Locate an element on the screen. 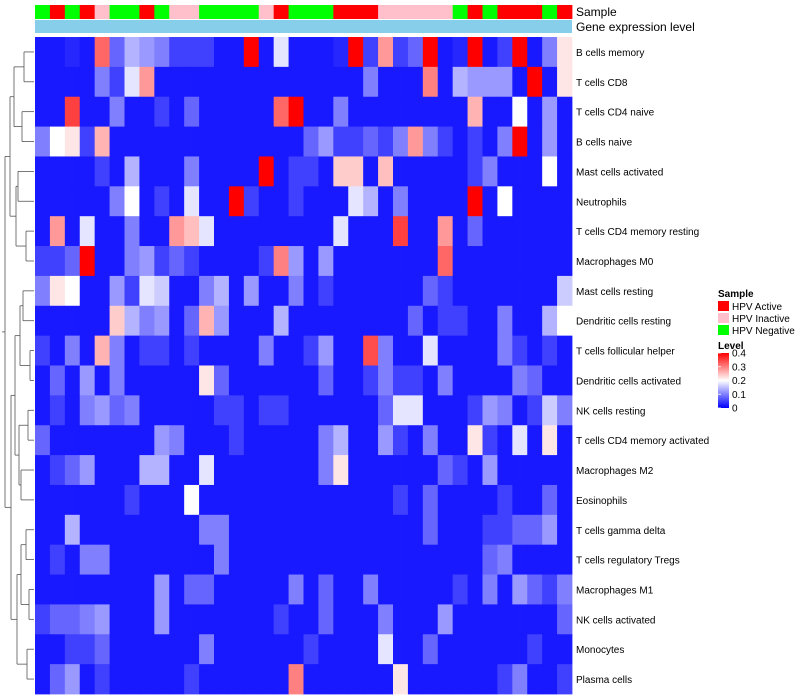 This screenshot has width=800, height=700. row-label: NK cells resting is located at coordinates (610, 411).